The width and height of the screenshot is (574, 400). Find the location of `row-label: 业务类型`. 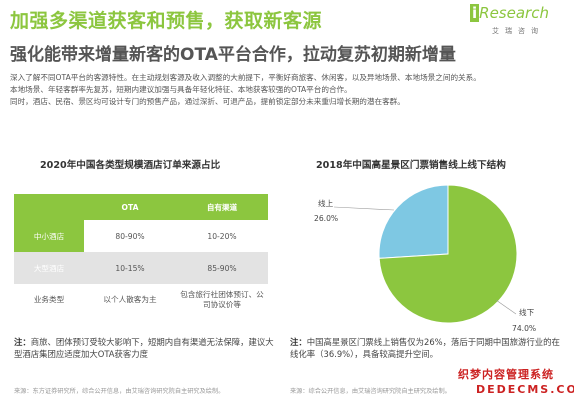

row-label: 业务类型 is located at coordinates (49, 300).